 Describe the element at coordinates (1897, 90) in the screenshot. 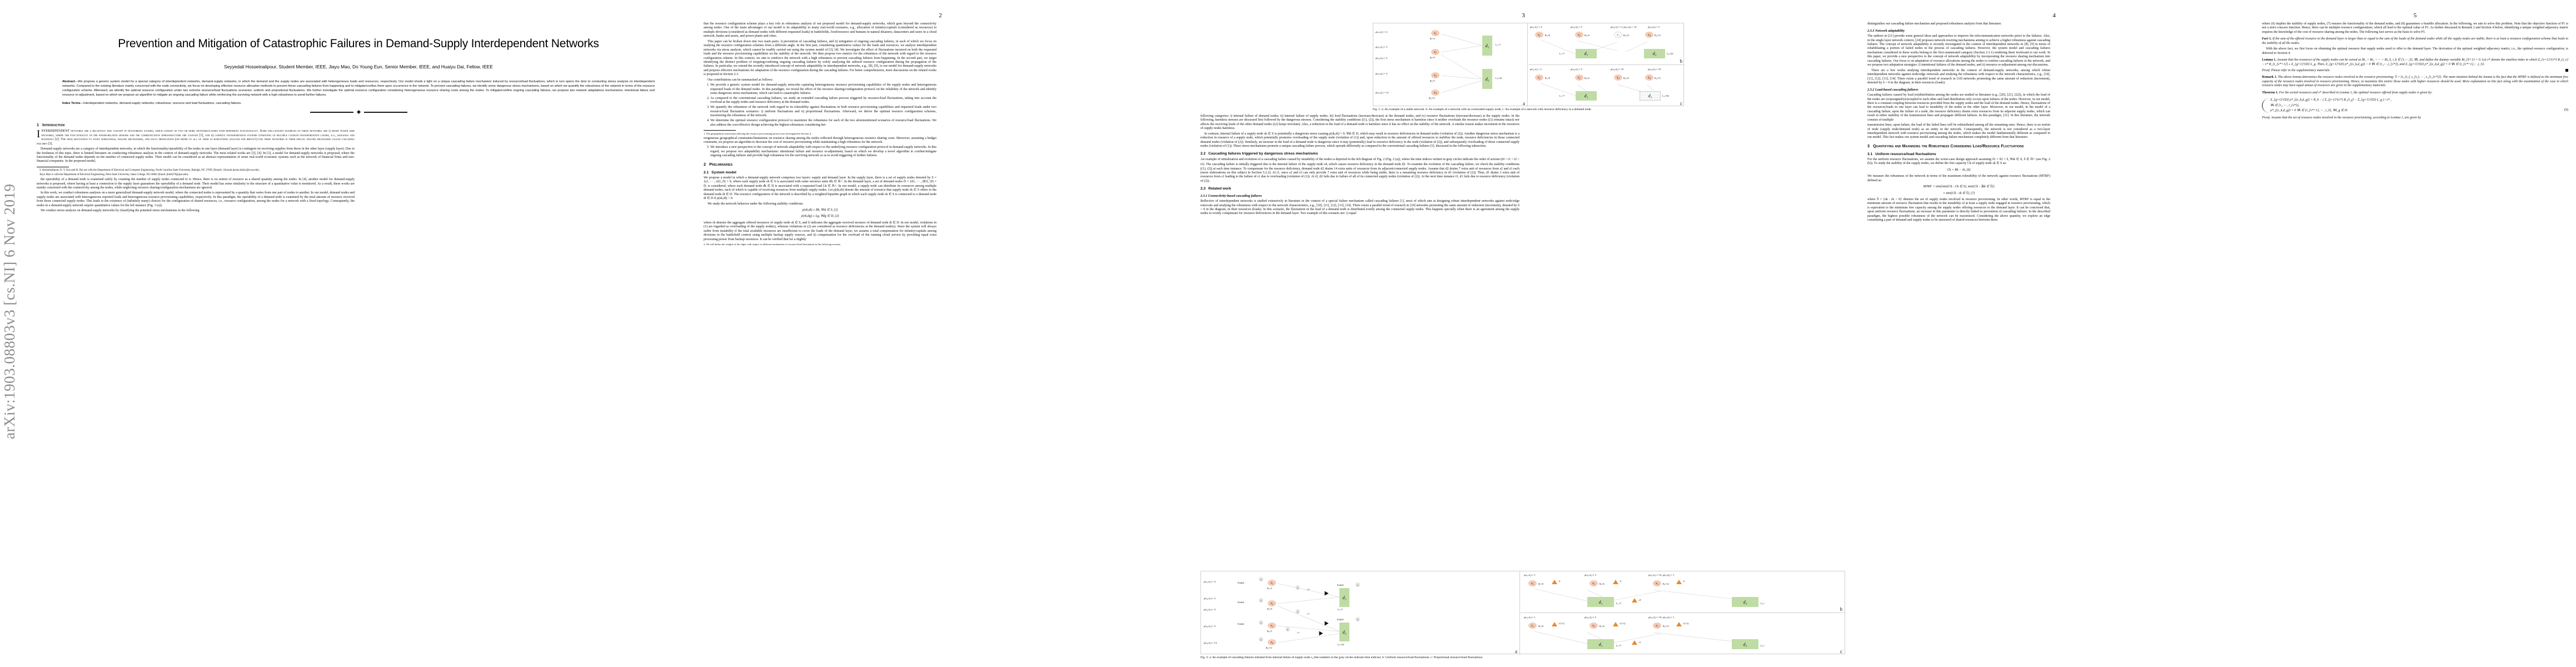

I see `subsubsection-title: Load-based cascading failures` at that location.